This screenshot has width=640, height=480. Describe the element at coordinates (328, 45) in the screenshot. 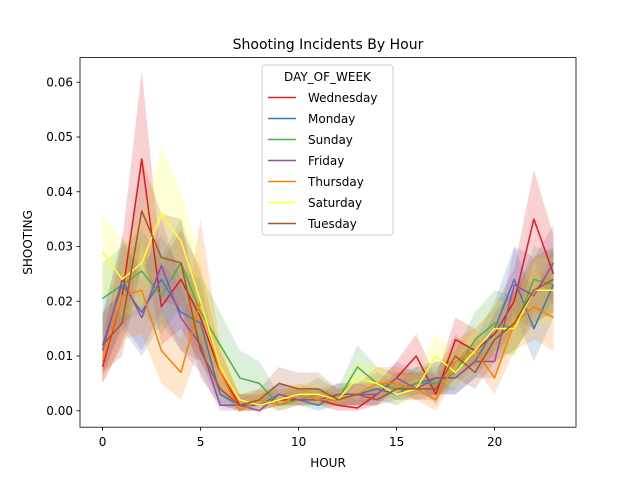

I see `chart-title: Shooting Incidents By Hour` at that location.